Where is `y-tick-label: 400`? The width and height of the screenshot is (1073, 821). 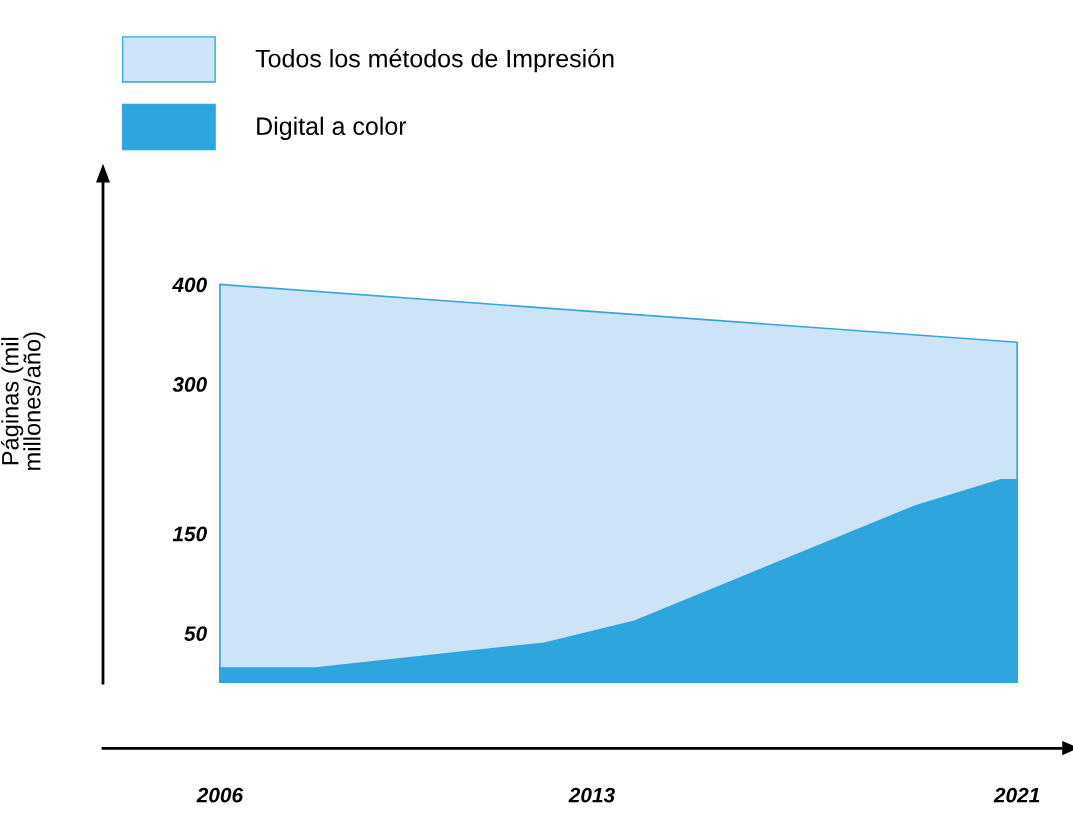 y-tick-label: 400 is located at coordinates (189, 285).